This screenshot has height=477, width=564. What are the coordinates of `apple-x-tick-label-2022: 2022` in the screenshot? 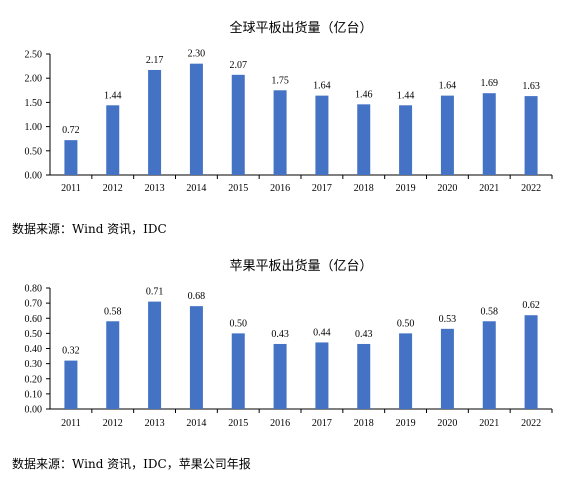 It's located at (531, 423).